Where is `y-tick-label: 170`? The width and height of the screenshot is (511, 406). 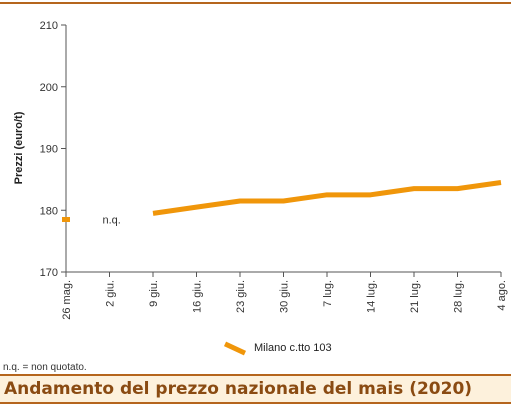 y-tick-label: 170 is located at coordinates (49, 273).